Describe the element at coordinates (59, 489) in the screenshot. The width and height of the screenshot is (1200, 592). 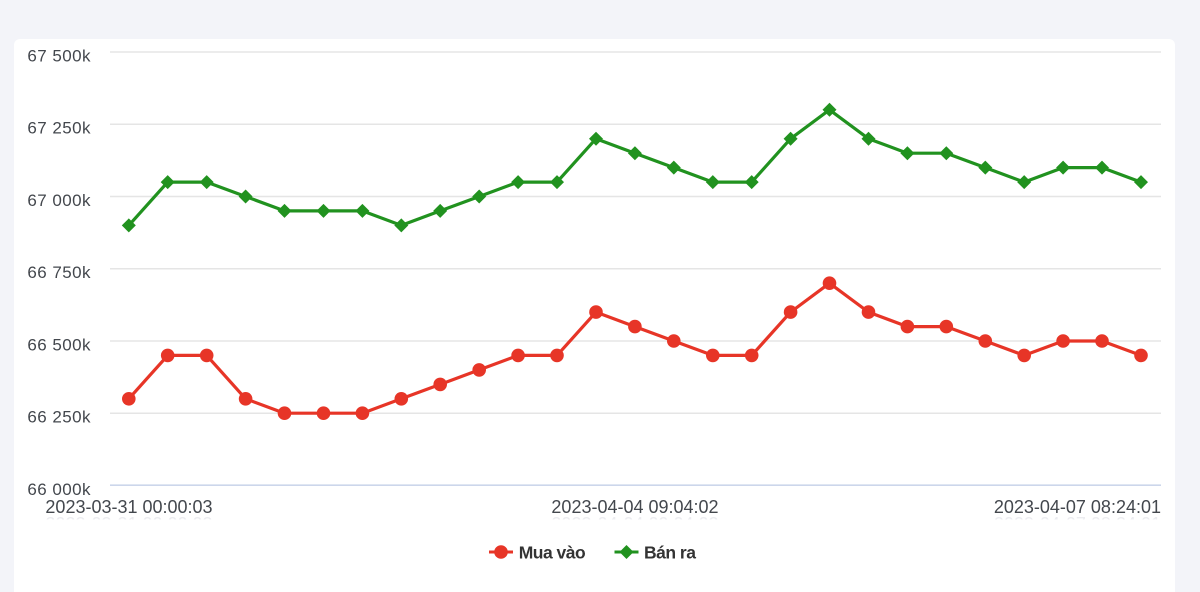
I see `svg-text: 66 000k` at that location.